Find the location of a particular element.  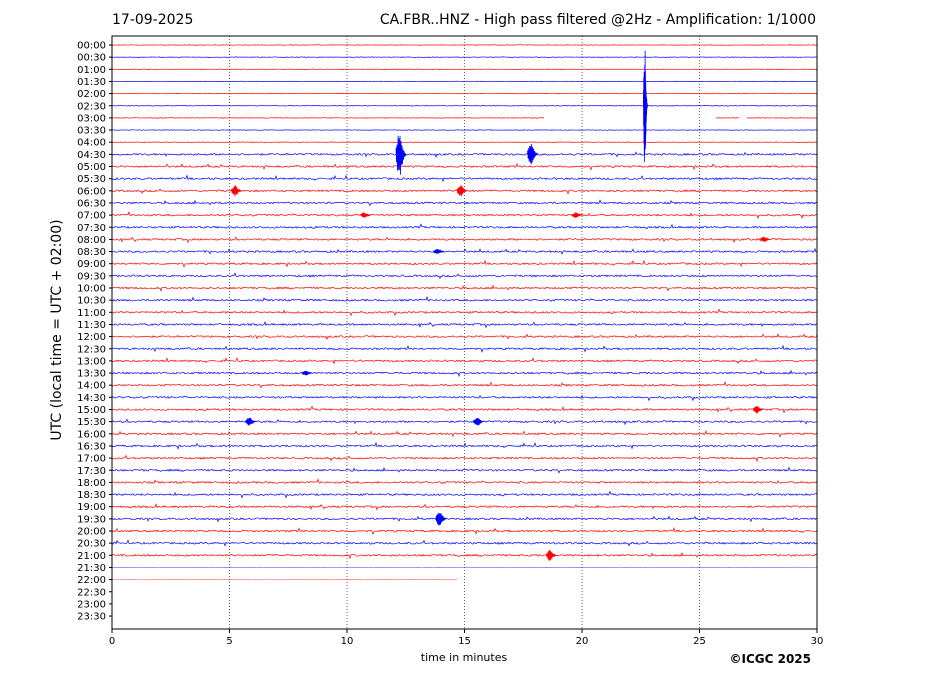

x-axis-tick-labels: 0 5 10 15 20 25 30 is located at coordinates (466, 638).